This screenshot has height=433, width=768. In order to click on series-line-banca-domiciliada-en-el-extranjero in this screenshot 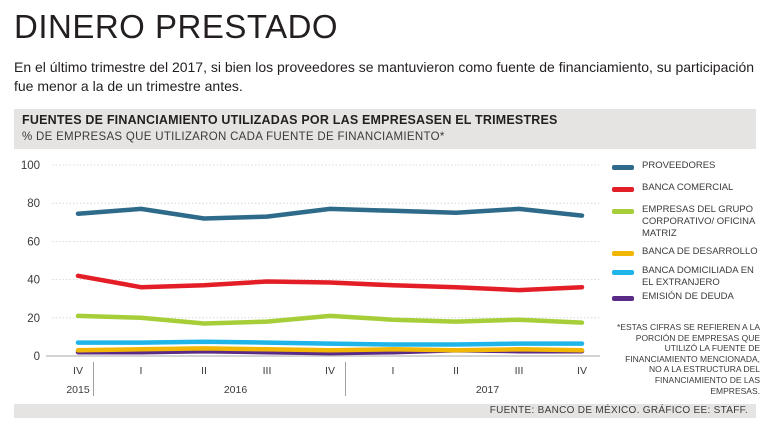, I will do `click(330, 343)`.